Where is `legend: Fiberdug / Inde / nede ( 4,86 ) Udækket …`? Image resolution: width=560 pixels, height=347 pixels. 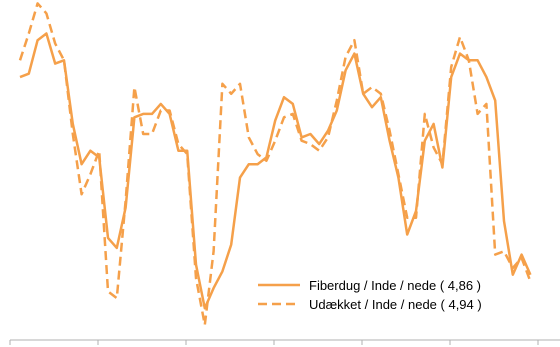
legend: Fiberdug / Inde / nede ( 4,86 ) Udækket … is located at coordinates (370, 295).